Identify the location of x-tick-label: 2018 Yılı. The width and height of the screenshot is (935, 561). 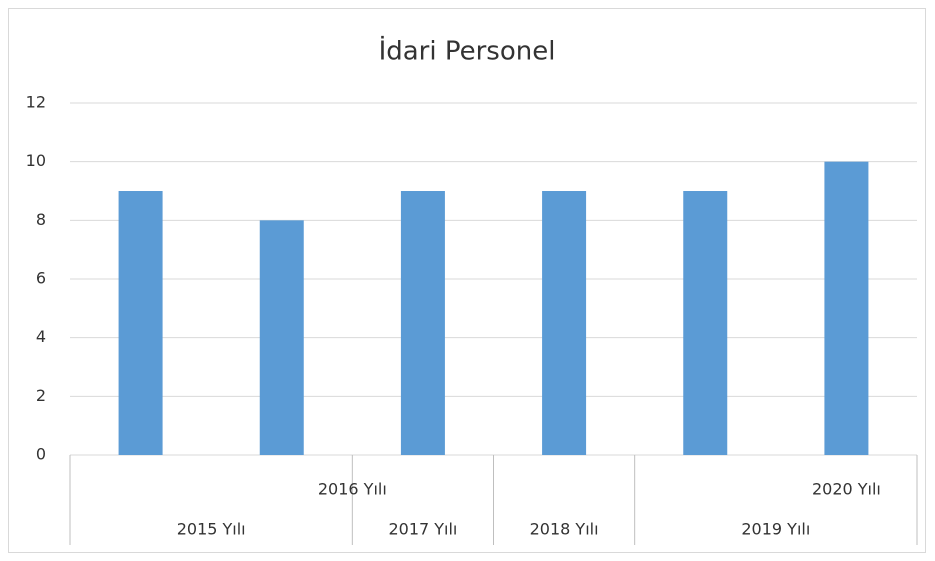
(564, 529).